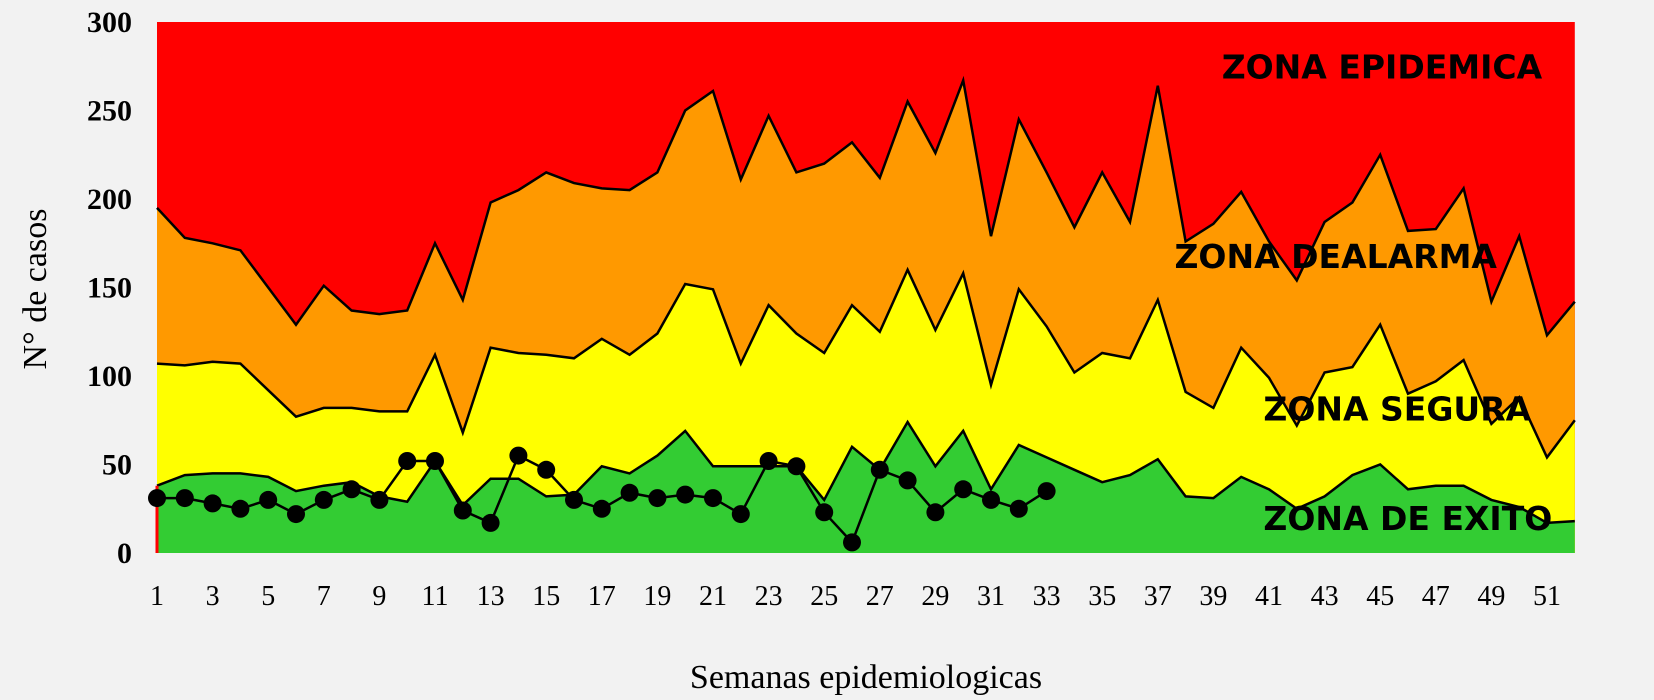 The width and height of the screenshot is (1654, 700). I want to click on y-axis-ticks: 0 50 100 150 200 250 300, so click(109, 288).